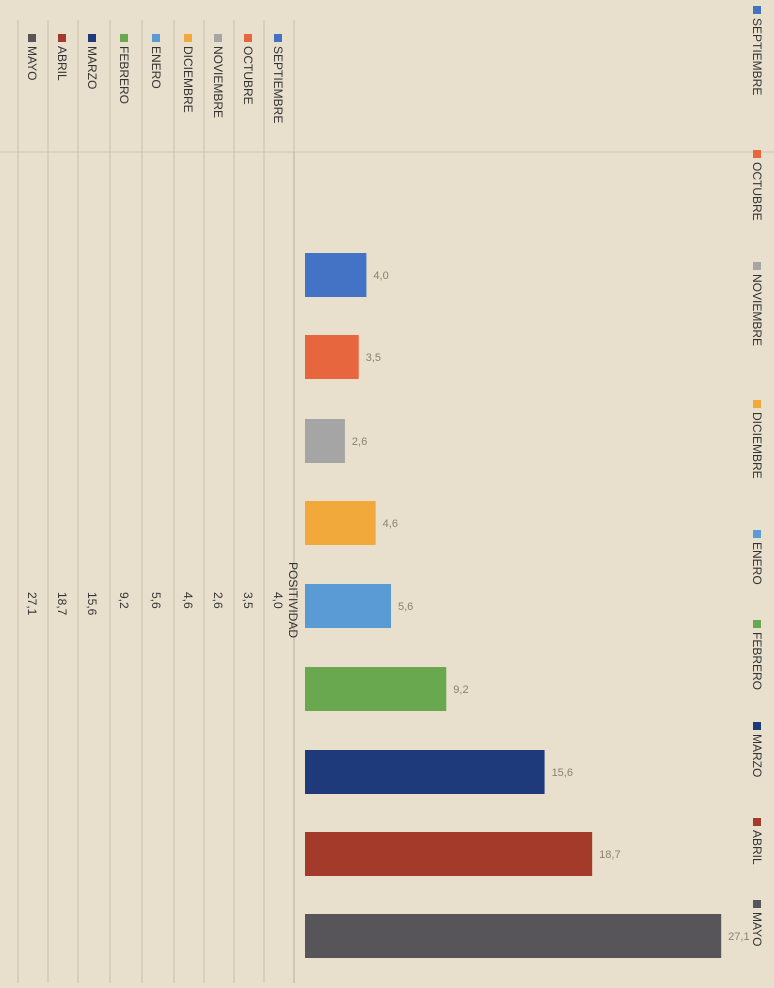  Describe the element at coordinates (325, 441) in the screenshot. I see `bar-noviembre` at that location.